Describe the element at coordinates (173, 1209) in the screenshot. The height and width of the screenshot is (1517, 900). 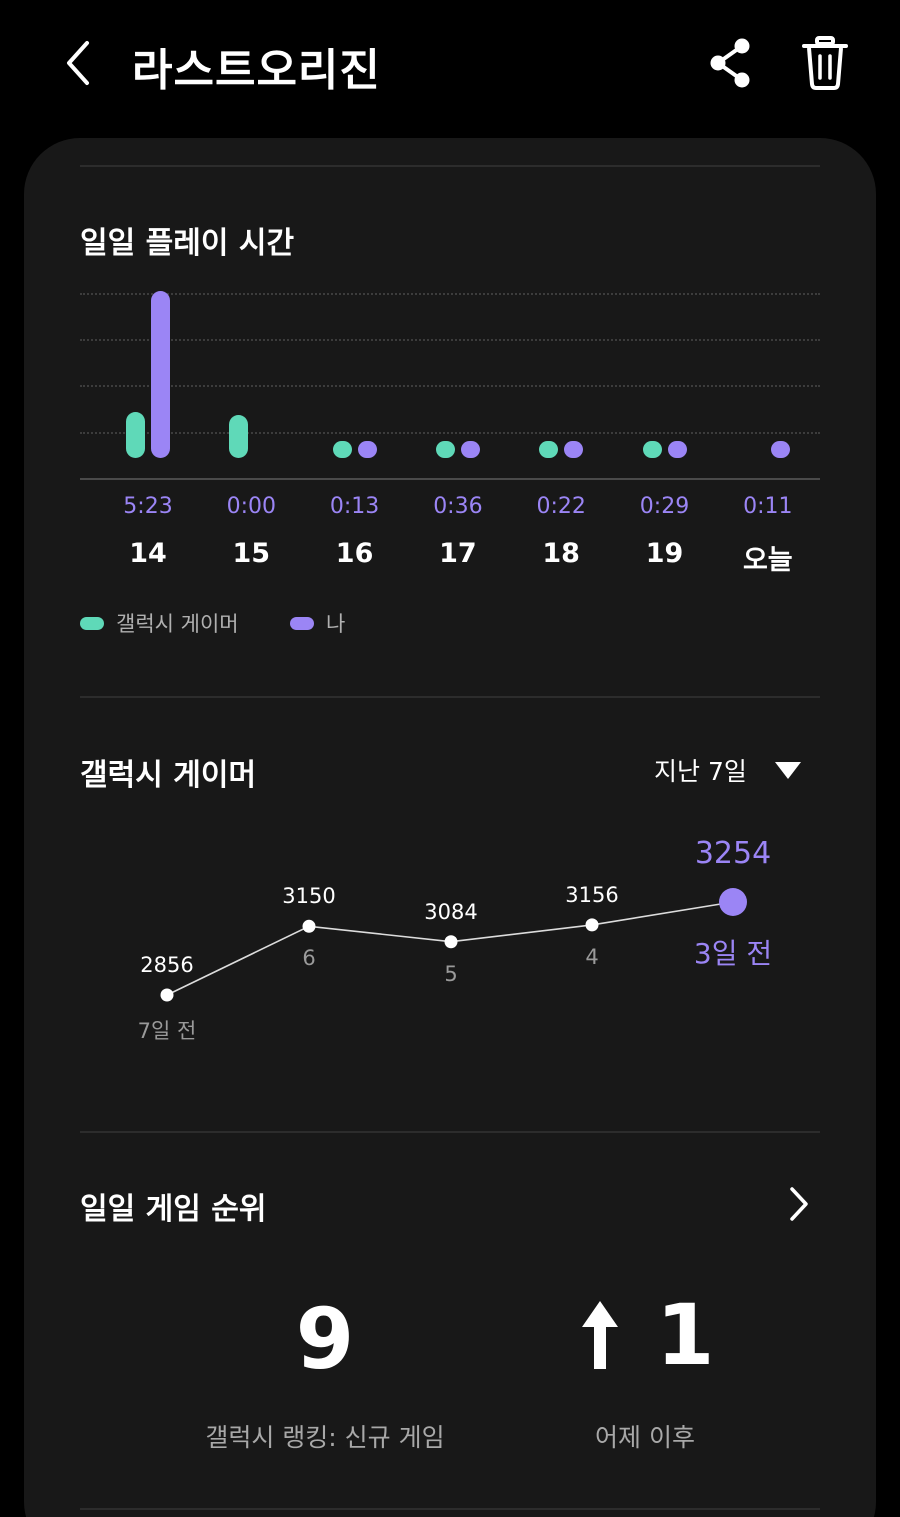
I see `daily-rank-title: 일일 게임 순위` at that location.